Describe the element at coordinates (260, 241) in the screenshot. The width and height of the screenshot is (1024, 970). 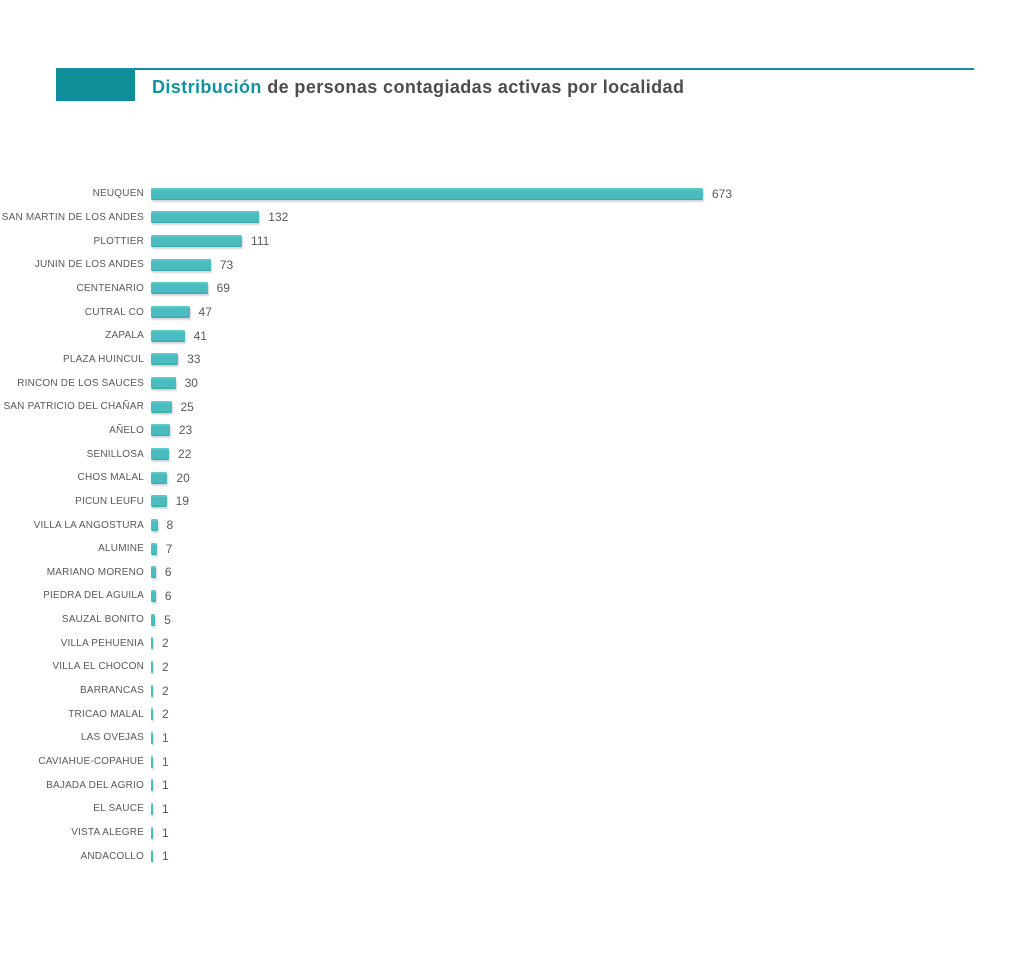
I see `value-label: 111` at that location.